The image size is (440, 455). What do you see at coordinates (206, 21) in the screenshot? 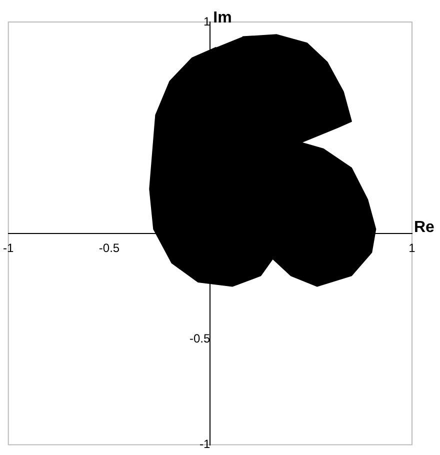
I see `y-tick-label: 1` at bounding box center [206, 21].